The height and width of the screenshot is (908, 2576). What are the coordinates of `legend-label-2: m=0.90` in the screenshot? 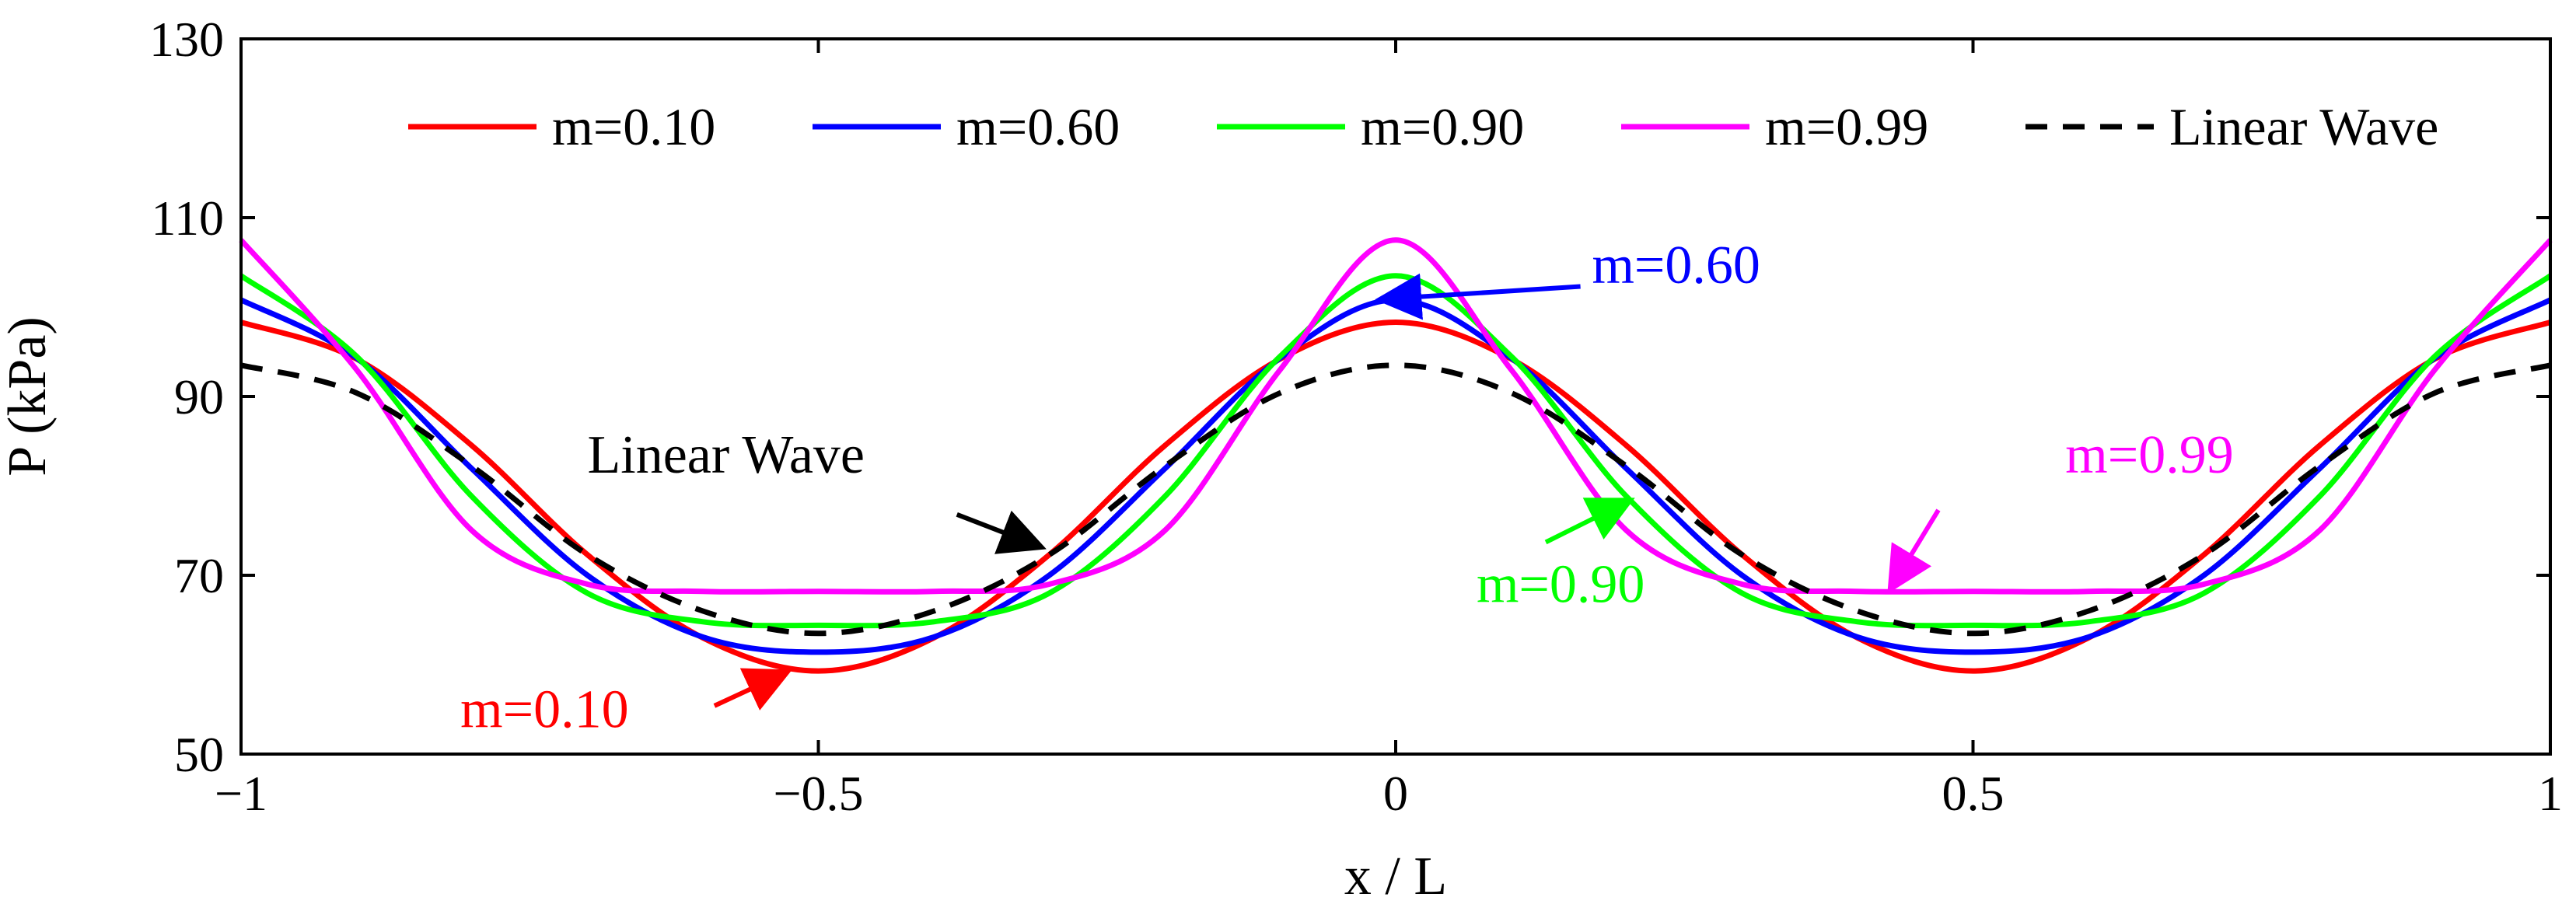 It's located at (1442, 126).